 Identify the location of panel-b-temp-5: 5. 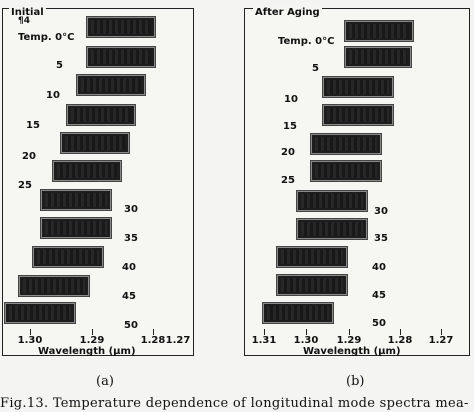
(315, 68).